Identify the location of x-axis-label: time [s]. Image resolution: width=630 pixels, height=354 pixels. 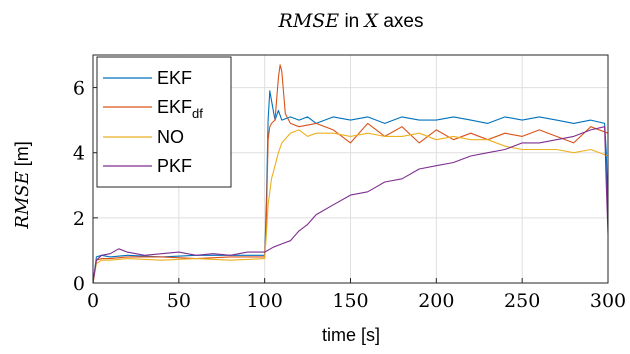
(351, 335).